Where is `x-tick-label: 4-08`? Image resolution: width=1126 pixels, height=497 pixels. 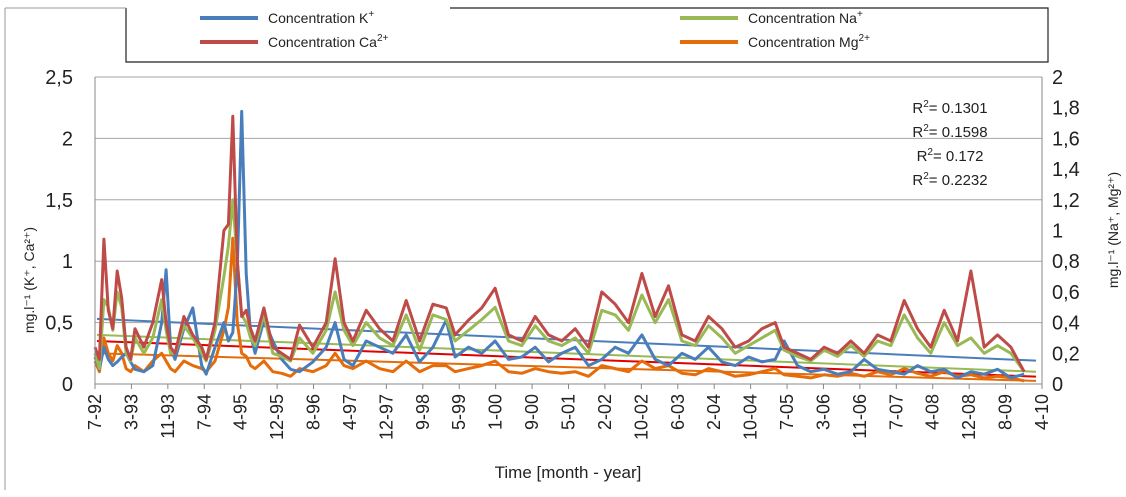 x-tick-label: 4-08 is located at coordinates (933, 412).